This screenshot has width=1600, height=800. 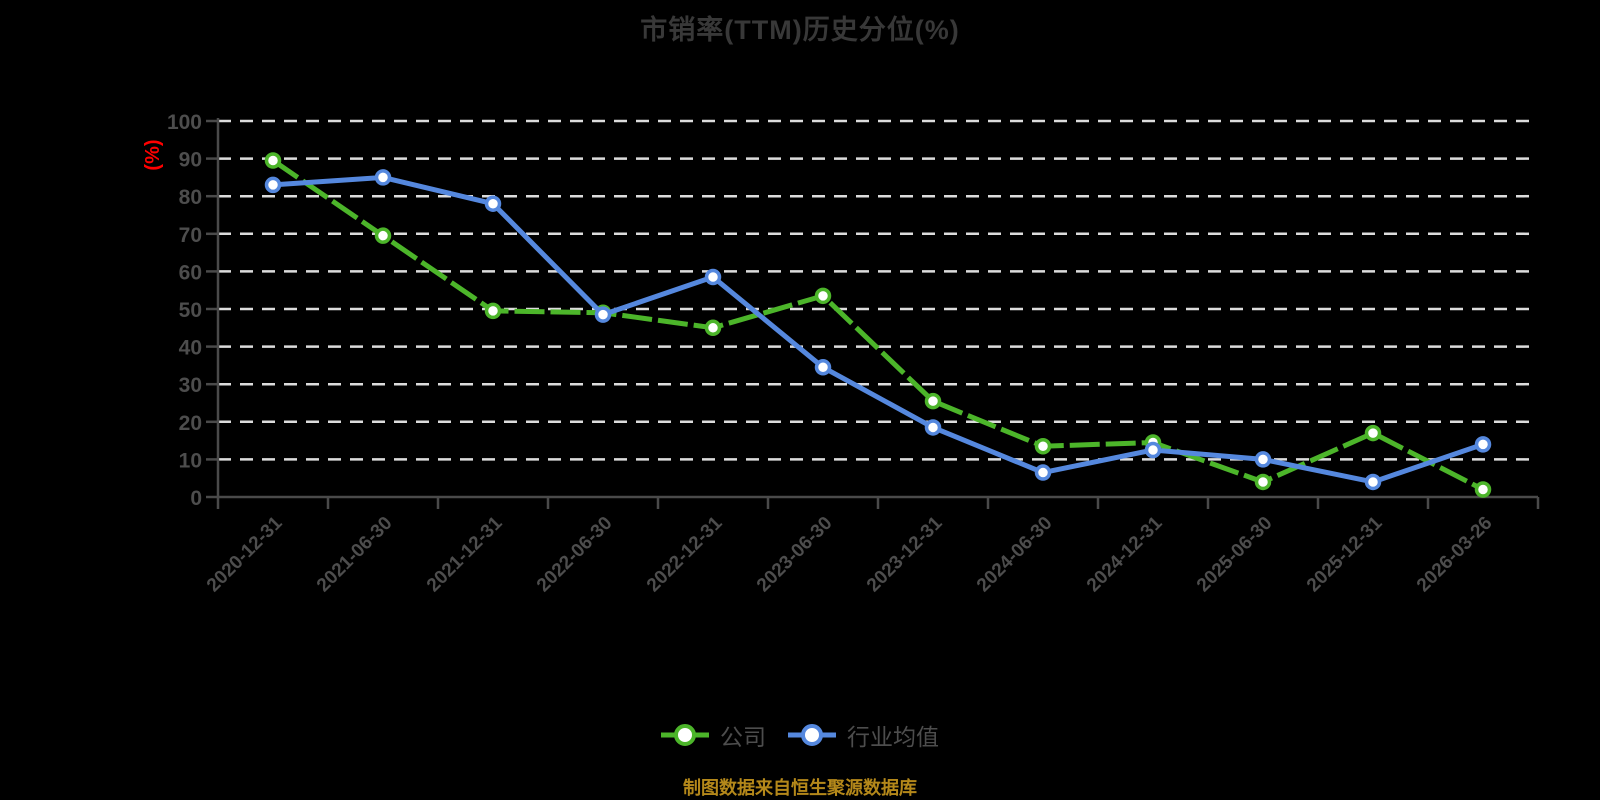 I want to click on x-tick-label: 2024-06-30, so click(x=1015, y=555).